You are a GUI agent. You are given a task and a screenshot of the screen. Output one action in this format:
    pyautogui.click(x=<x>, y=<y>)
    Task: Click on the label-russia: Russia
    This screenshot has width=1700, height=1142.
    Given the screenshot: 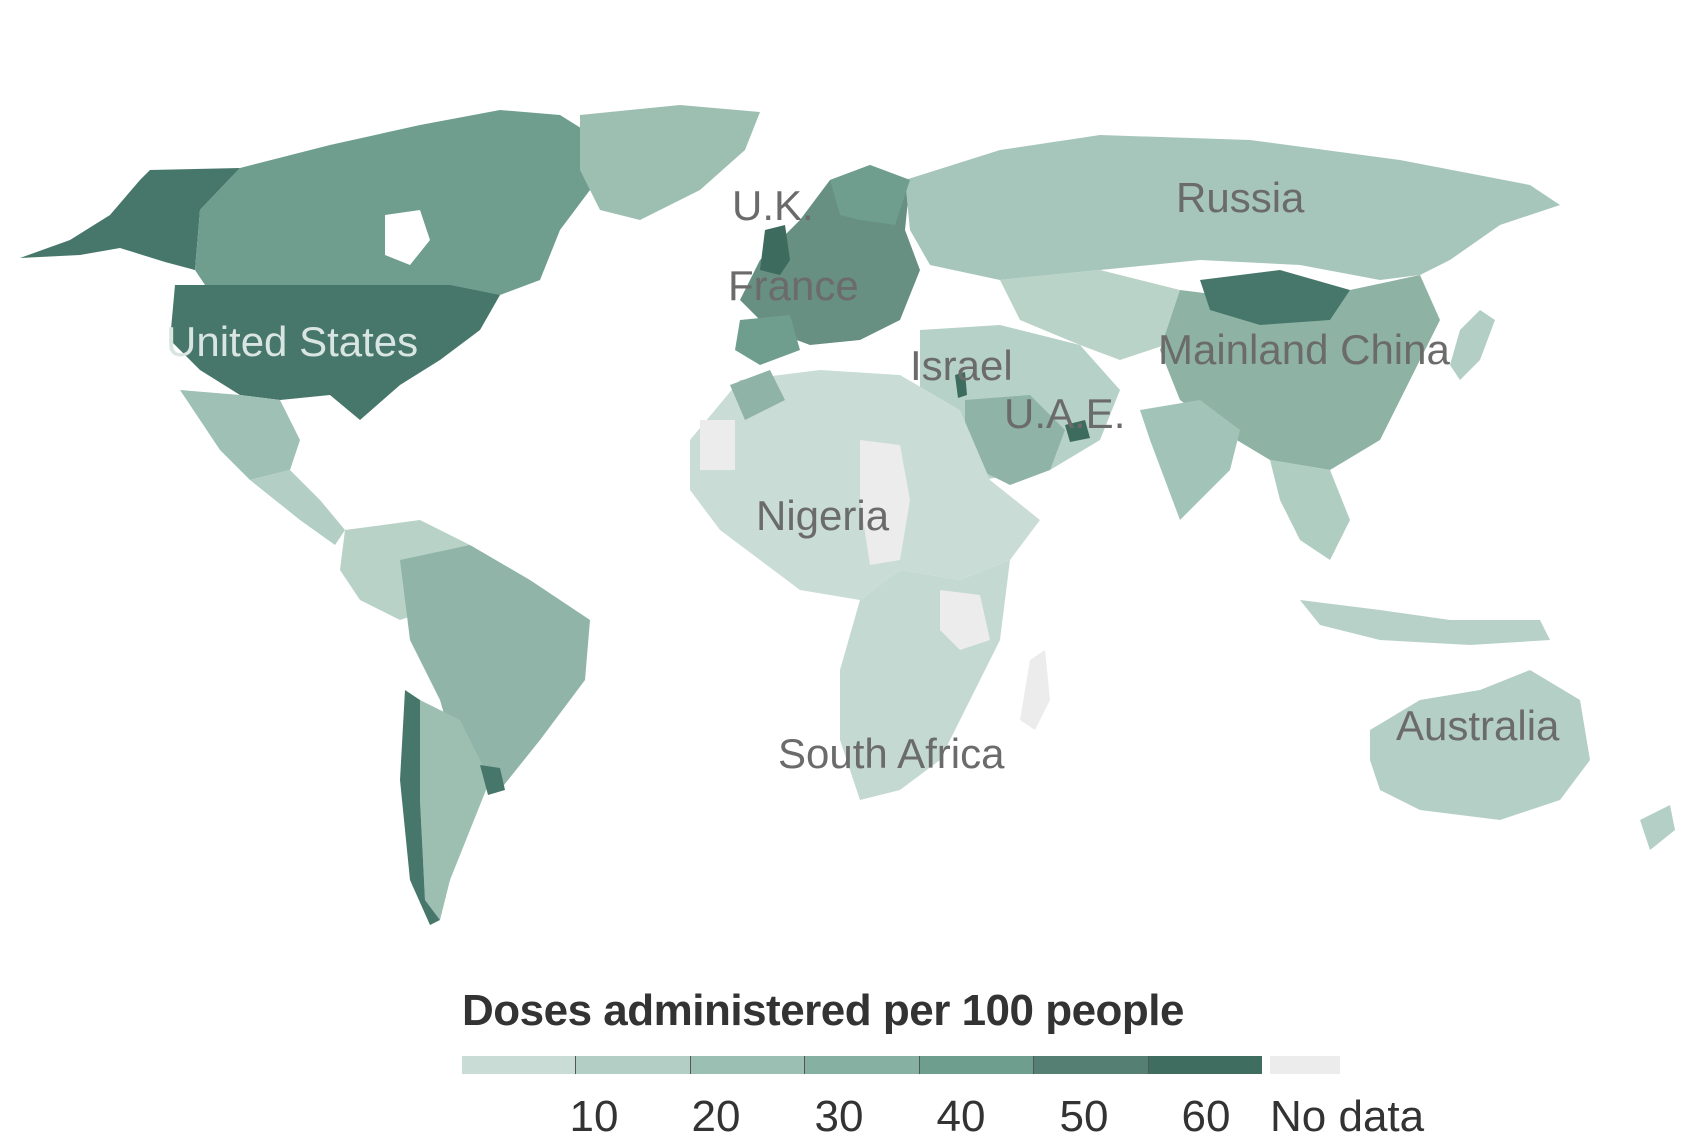 What is the action you would take?
    pyautogui.click(x=1240, y=197)
    